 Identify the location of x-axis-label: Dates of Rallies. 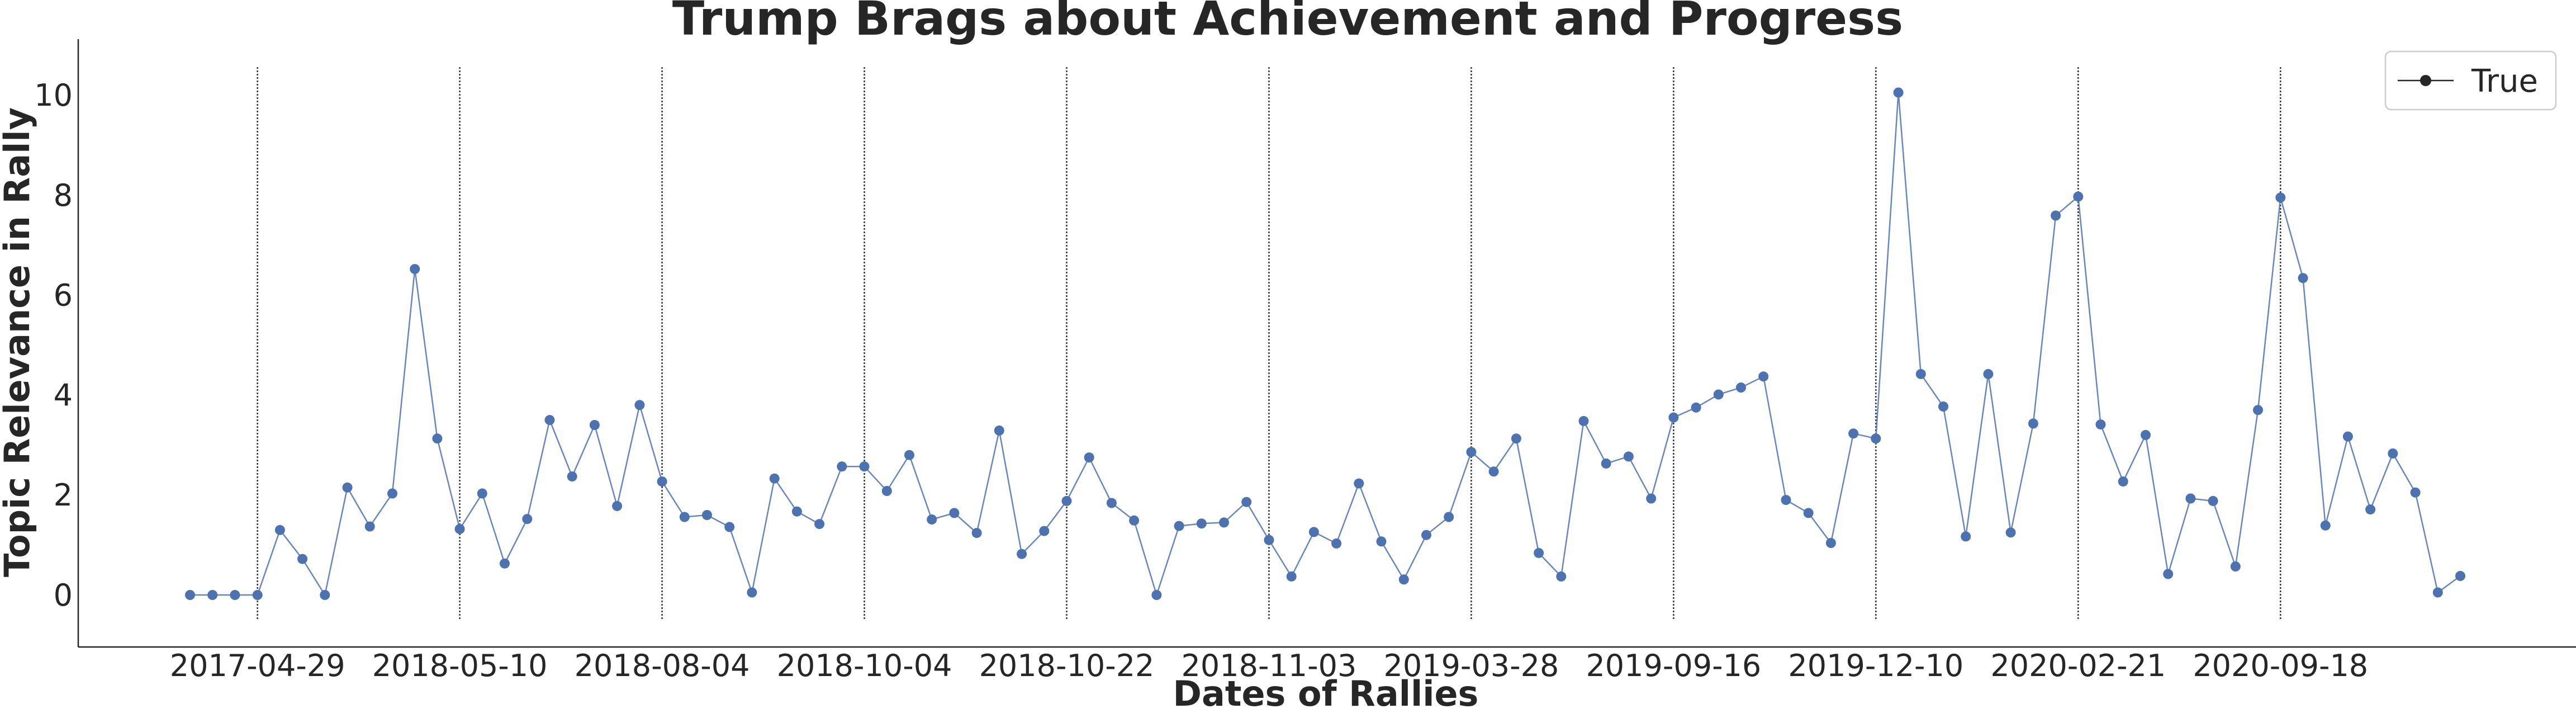
(1326, 693).